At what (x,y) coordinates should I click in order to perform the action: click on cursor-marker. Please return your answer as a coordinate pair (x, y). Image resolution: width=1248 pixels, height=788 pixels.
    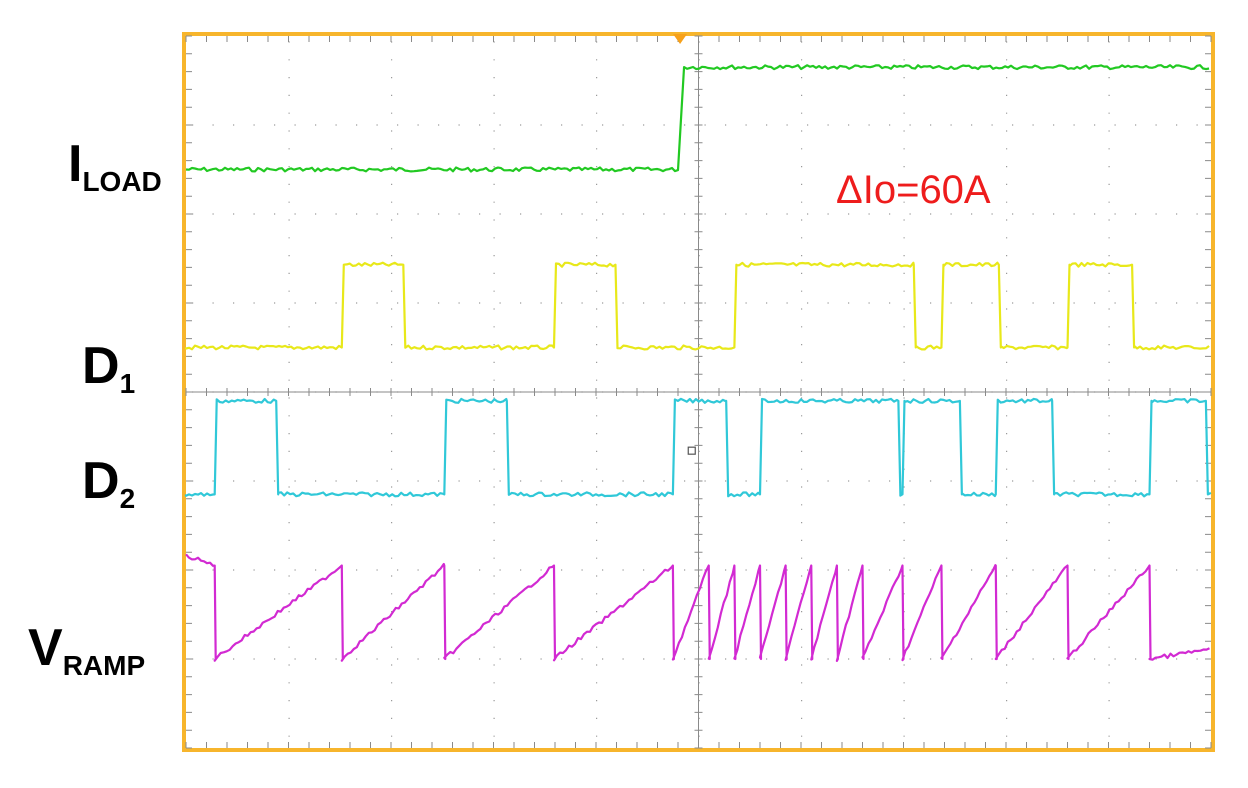
    Looking at the image, I should click on (691, 450).